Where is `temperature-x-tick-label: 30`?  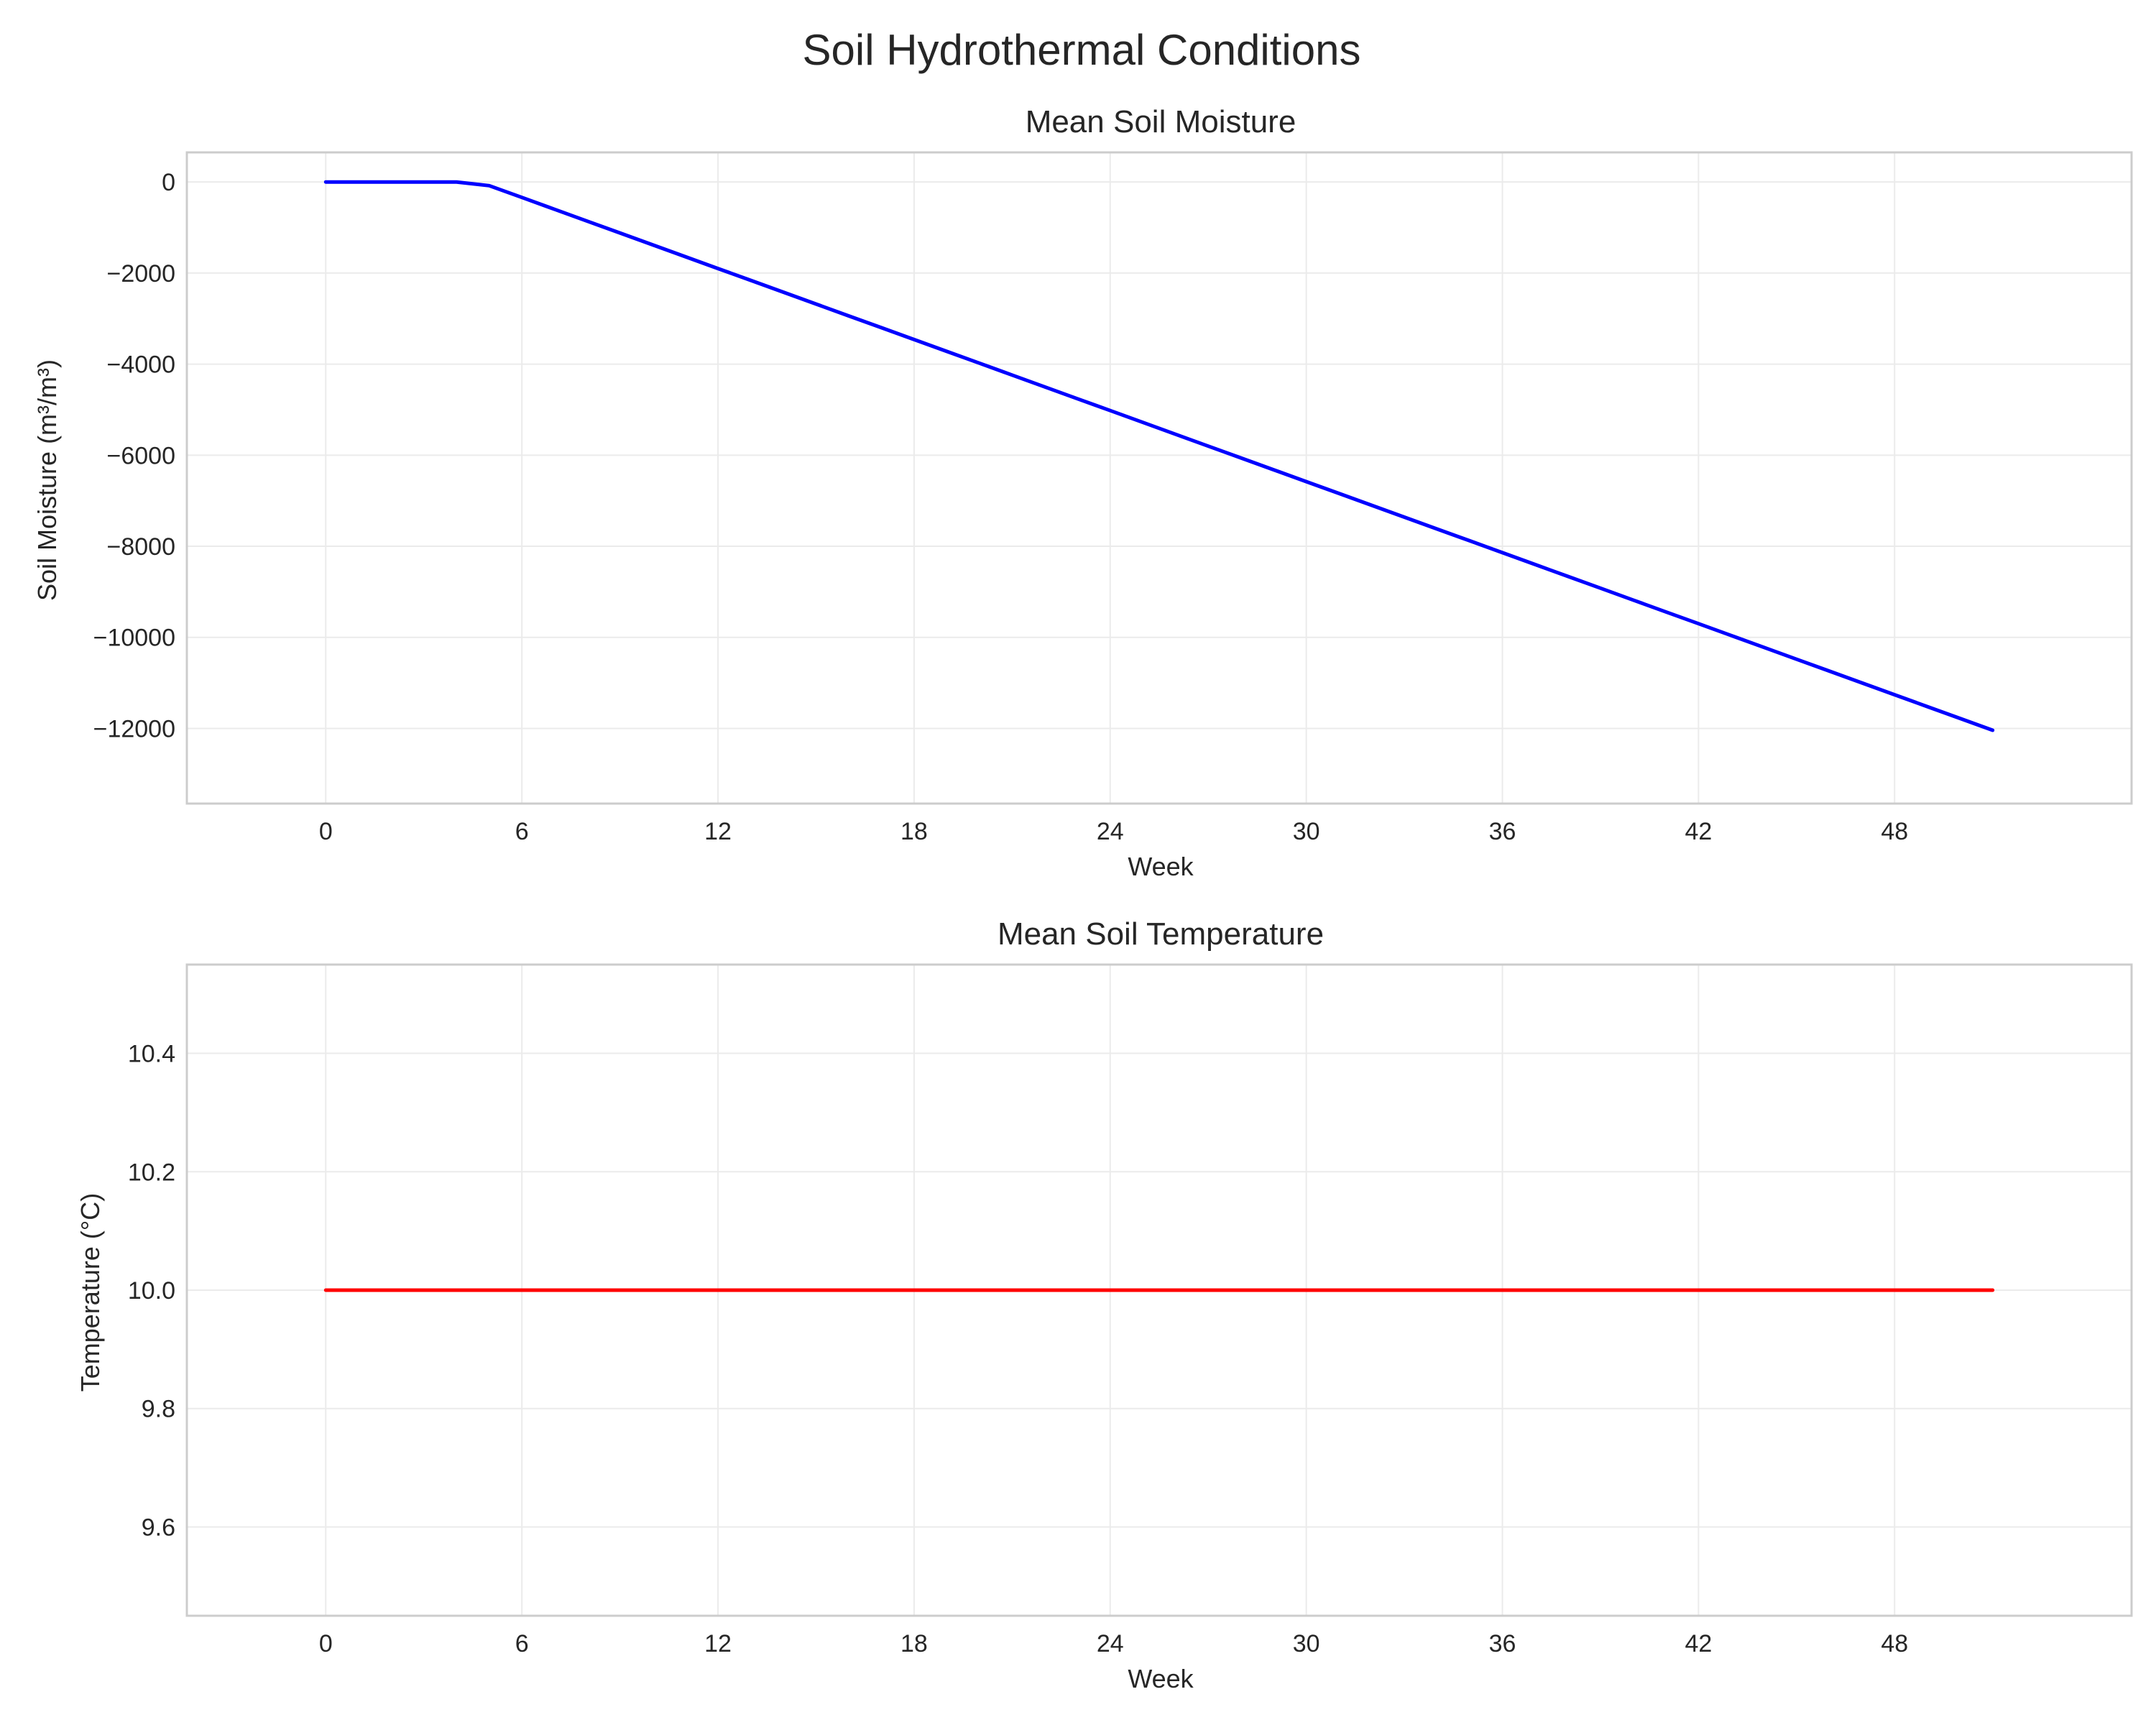 temperature-x-tick-label: 30 is located at coordinates (1306, 1643).